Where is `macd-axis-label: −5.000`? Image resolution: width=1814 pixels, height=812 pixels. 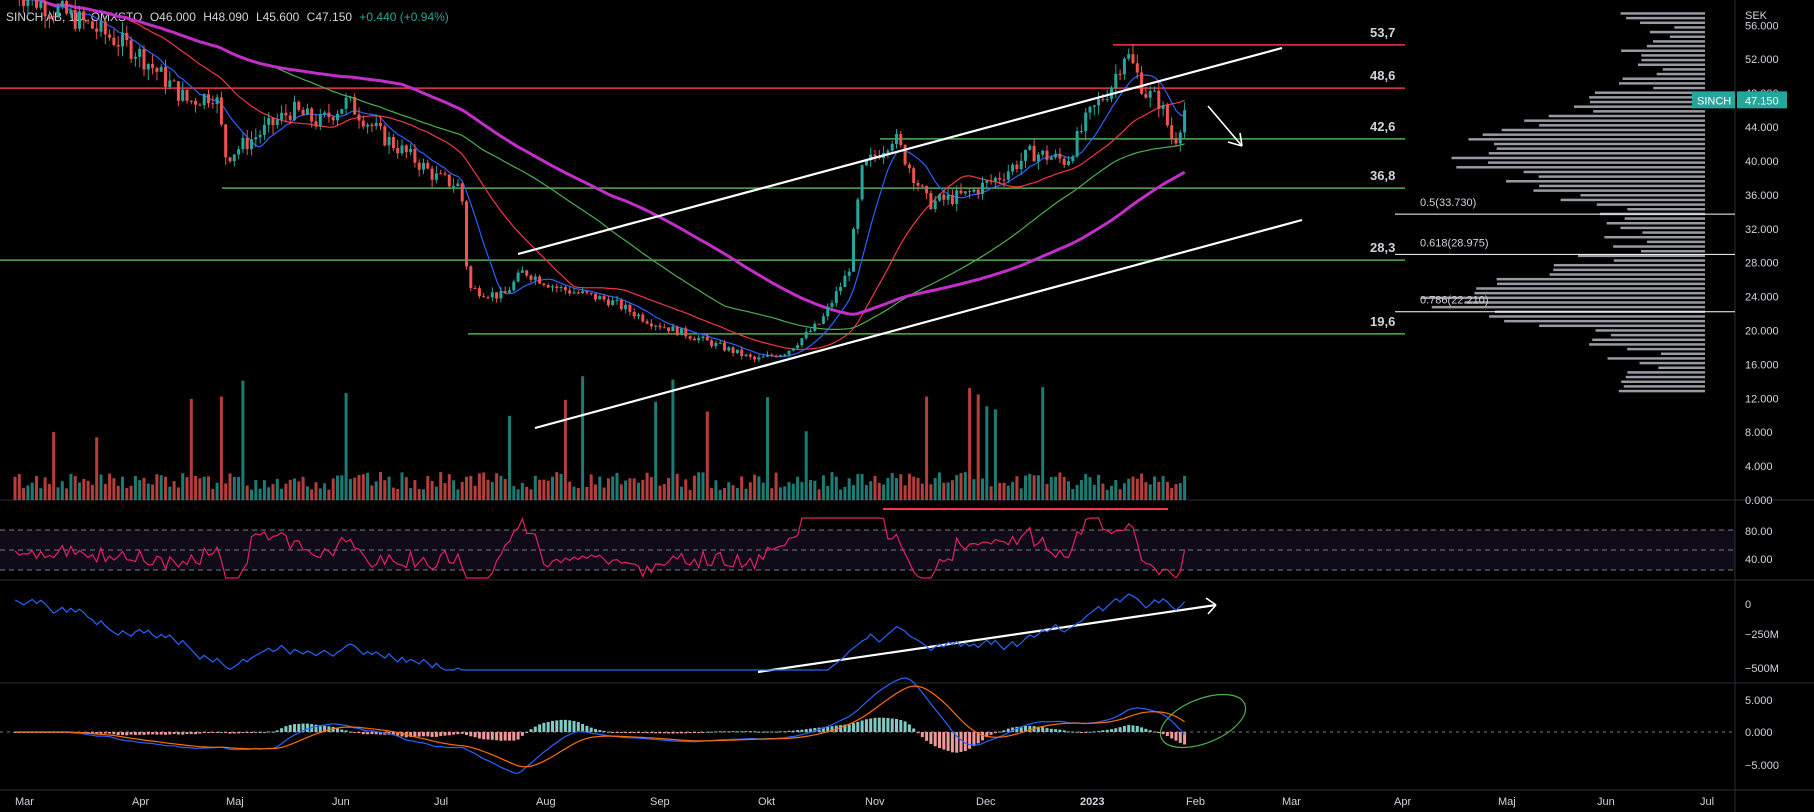
macd-axis-label: −5.000 is located at coordinates (1762, 766).